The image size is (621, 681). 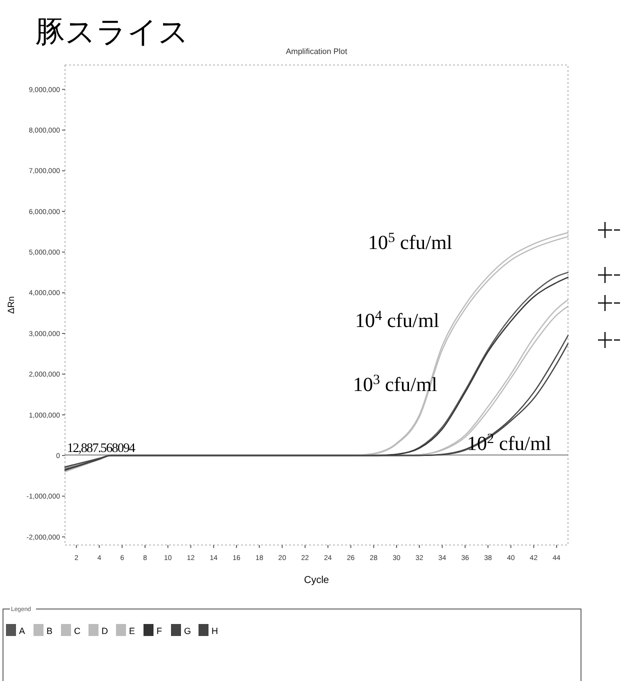 I want to click on y-axis-title: ΔRn, so click(x=11, y=305).